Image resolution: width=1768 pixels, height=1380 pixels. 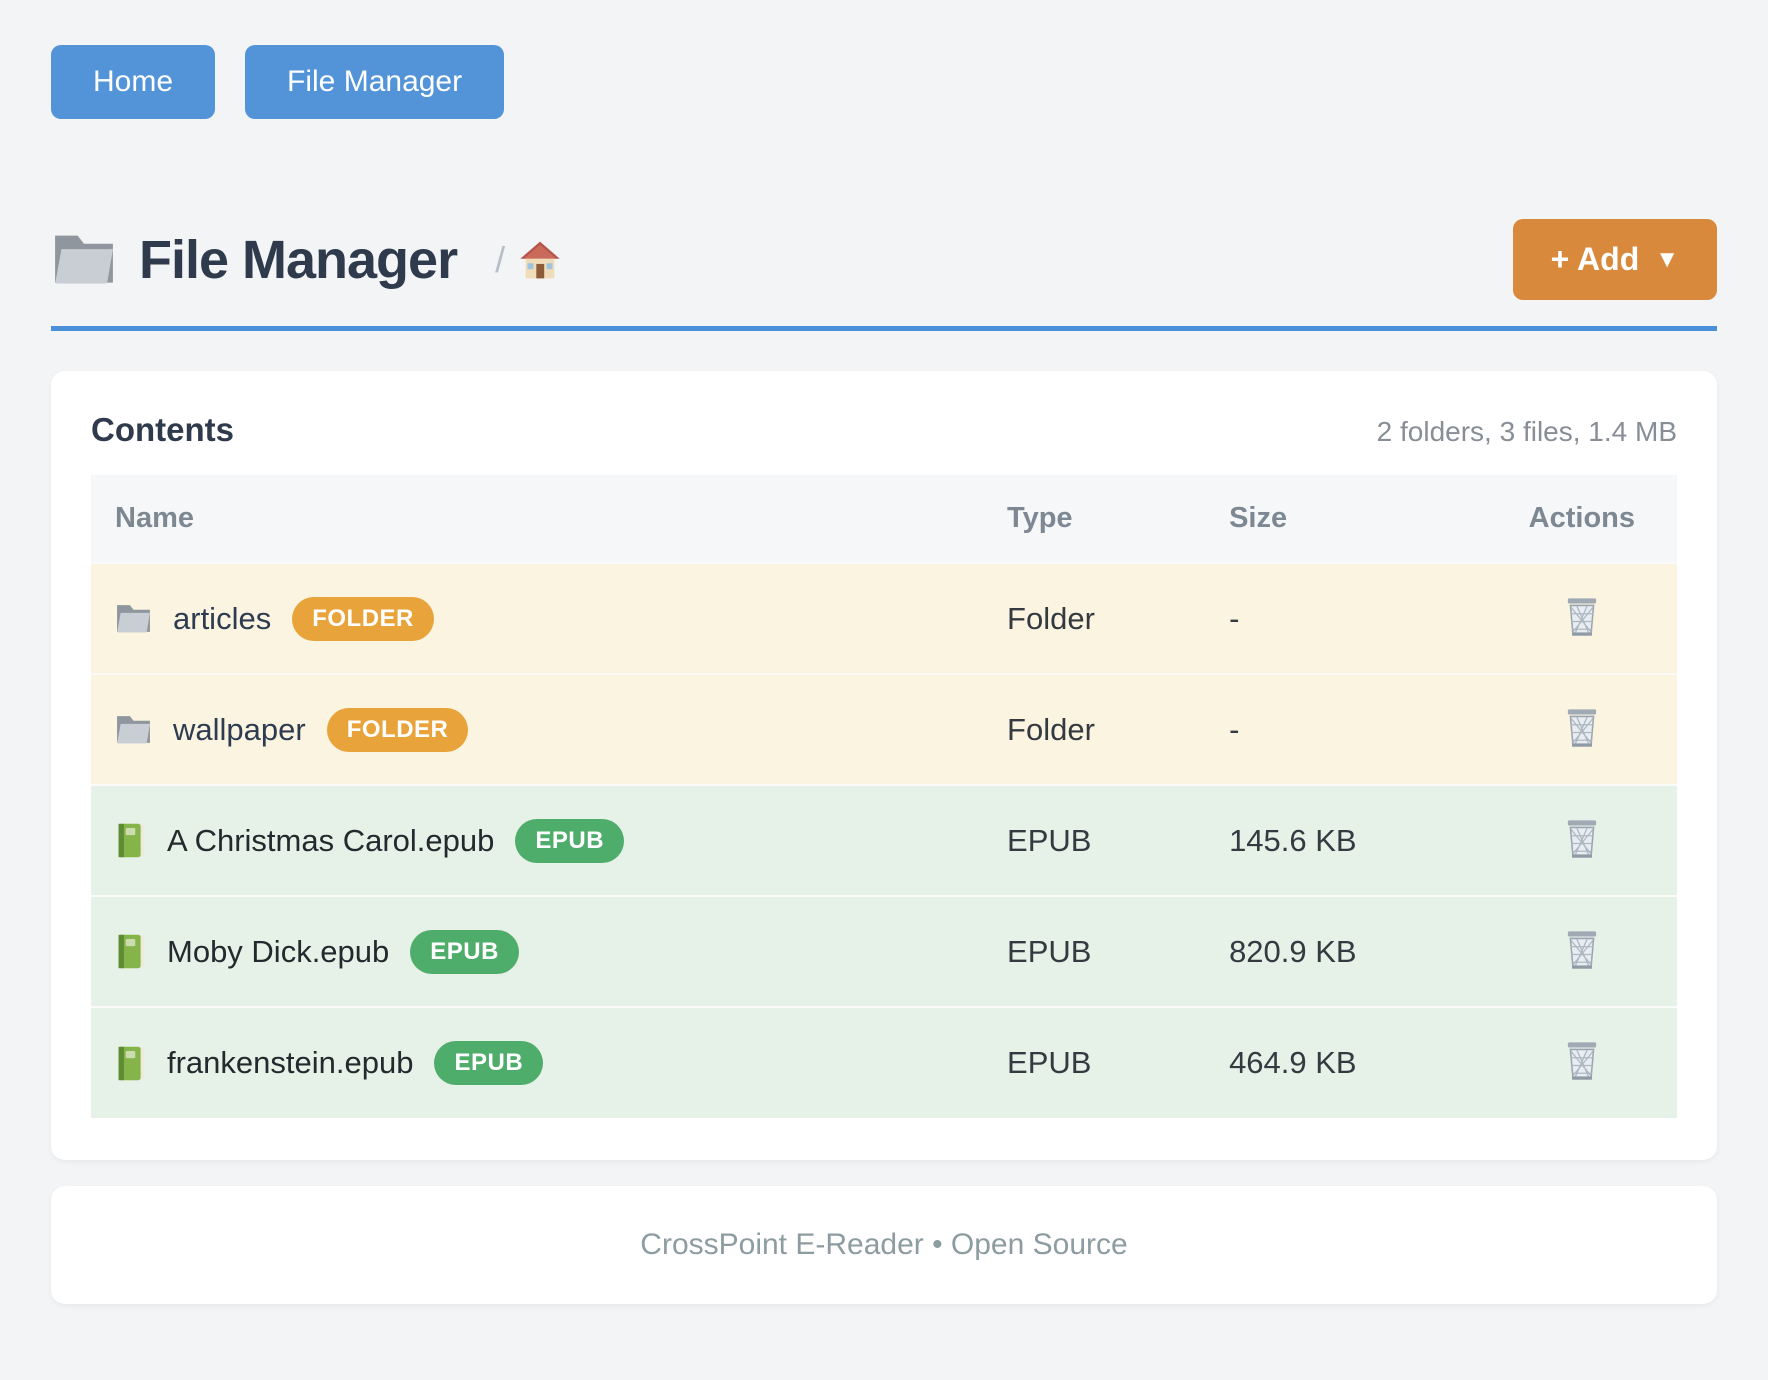 What do you see at coordinates (884, 951) in the screenshot?
I see `table-row: Moby Dick.epub EPUB EPUB 820.9 KB` at bounding box center [884, 951].